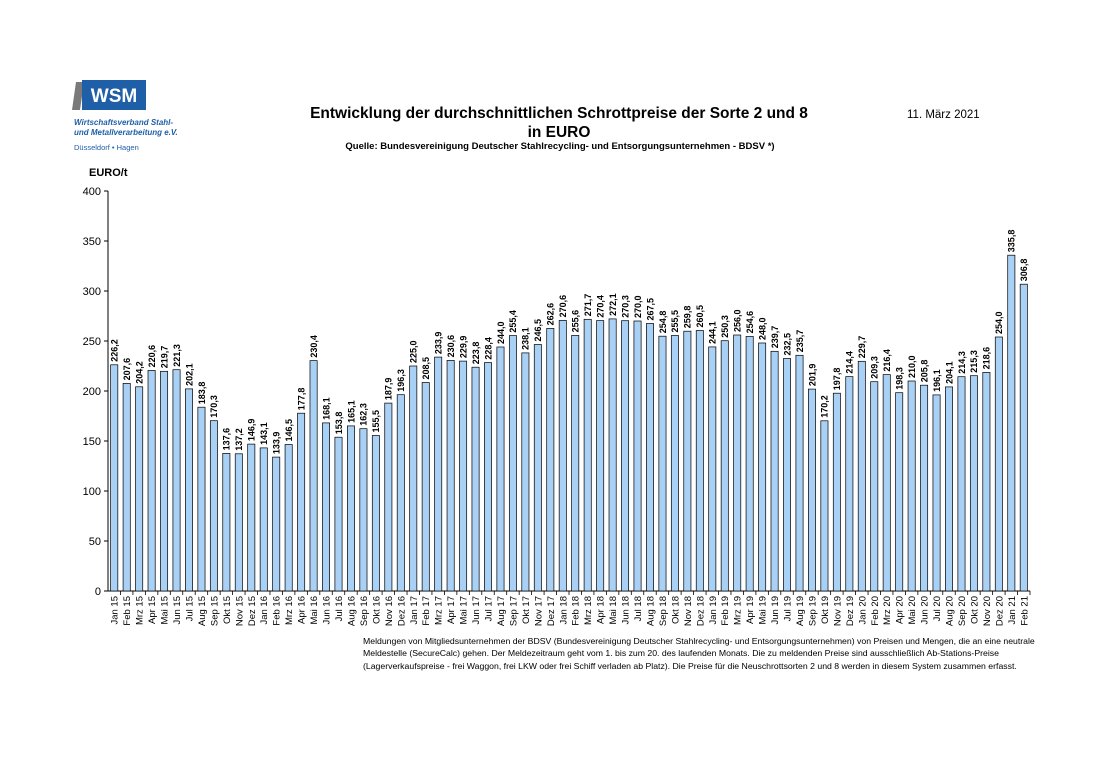 This screenshot has height=766, width=1098. I want to click on data-label: 248,0, so click(762, 328).